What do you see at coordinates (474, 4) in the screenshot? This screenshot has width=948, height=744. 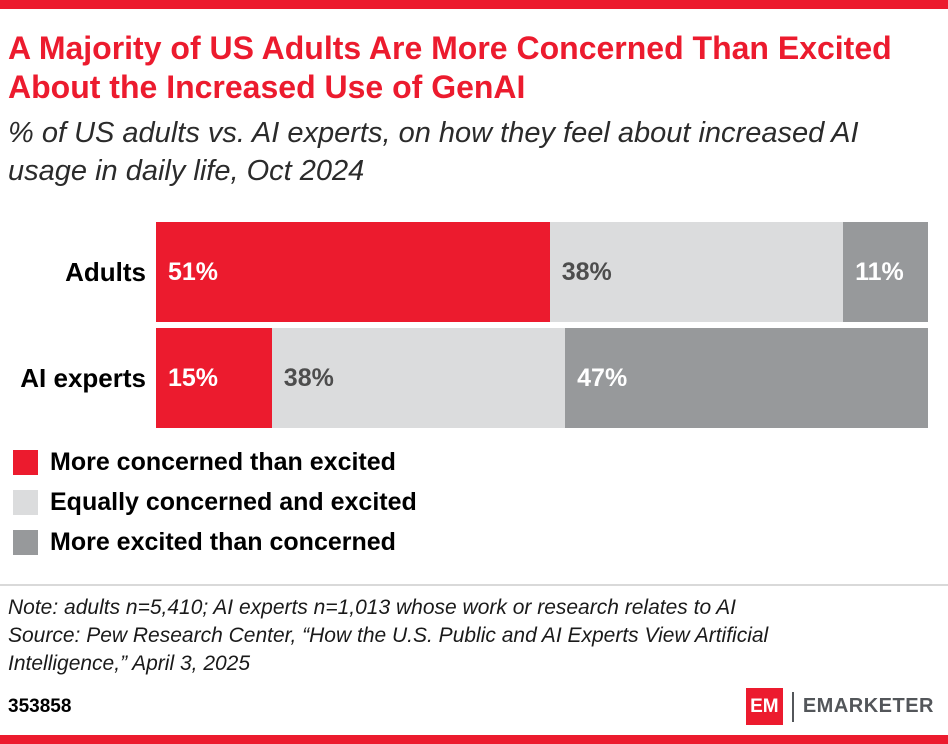 I see `top-accent-bar` at bounding box center [474, 4].